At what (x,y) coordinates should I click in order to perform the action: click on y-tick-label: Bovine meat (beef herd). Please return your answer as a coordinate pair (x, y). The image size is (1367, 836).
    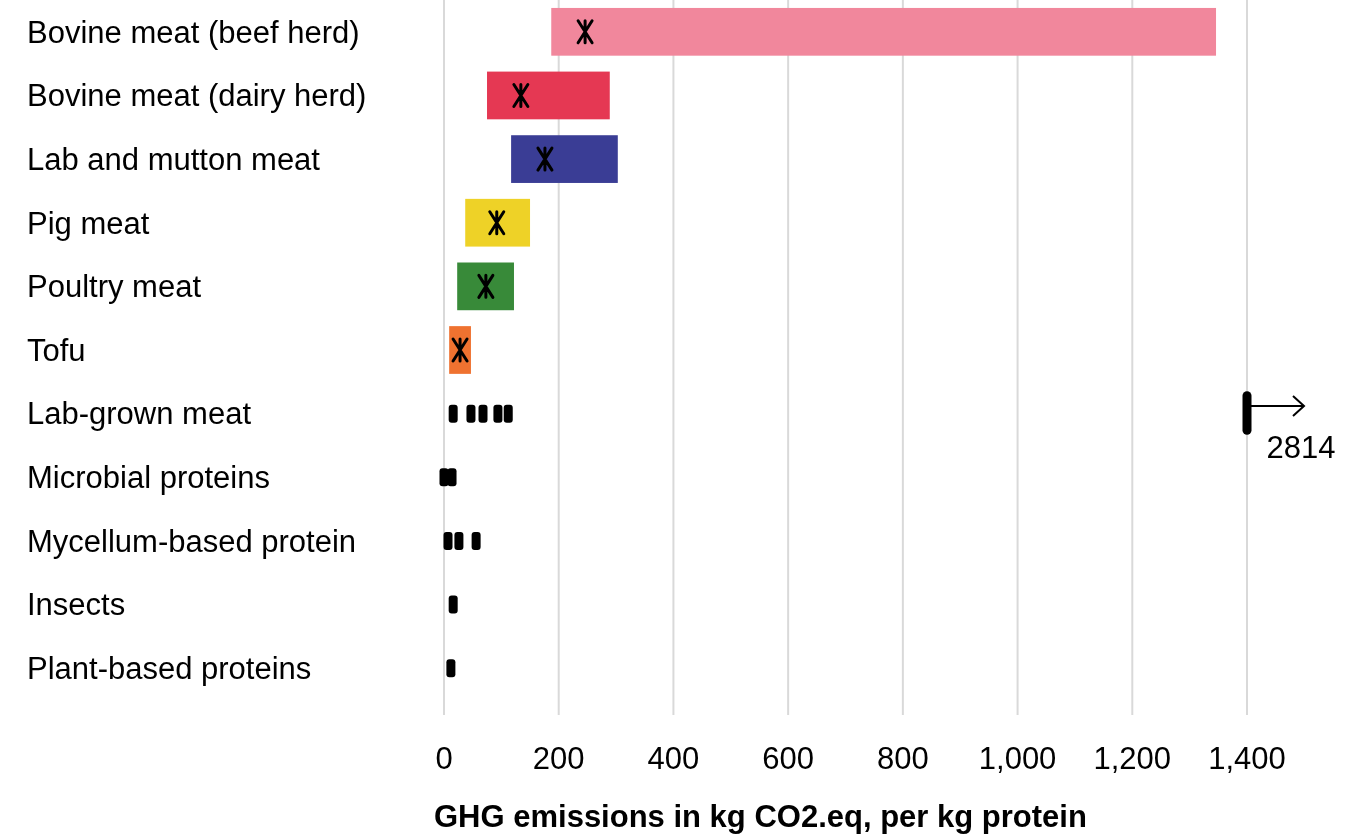
    Looking at the image, I should click on (193, 32).